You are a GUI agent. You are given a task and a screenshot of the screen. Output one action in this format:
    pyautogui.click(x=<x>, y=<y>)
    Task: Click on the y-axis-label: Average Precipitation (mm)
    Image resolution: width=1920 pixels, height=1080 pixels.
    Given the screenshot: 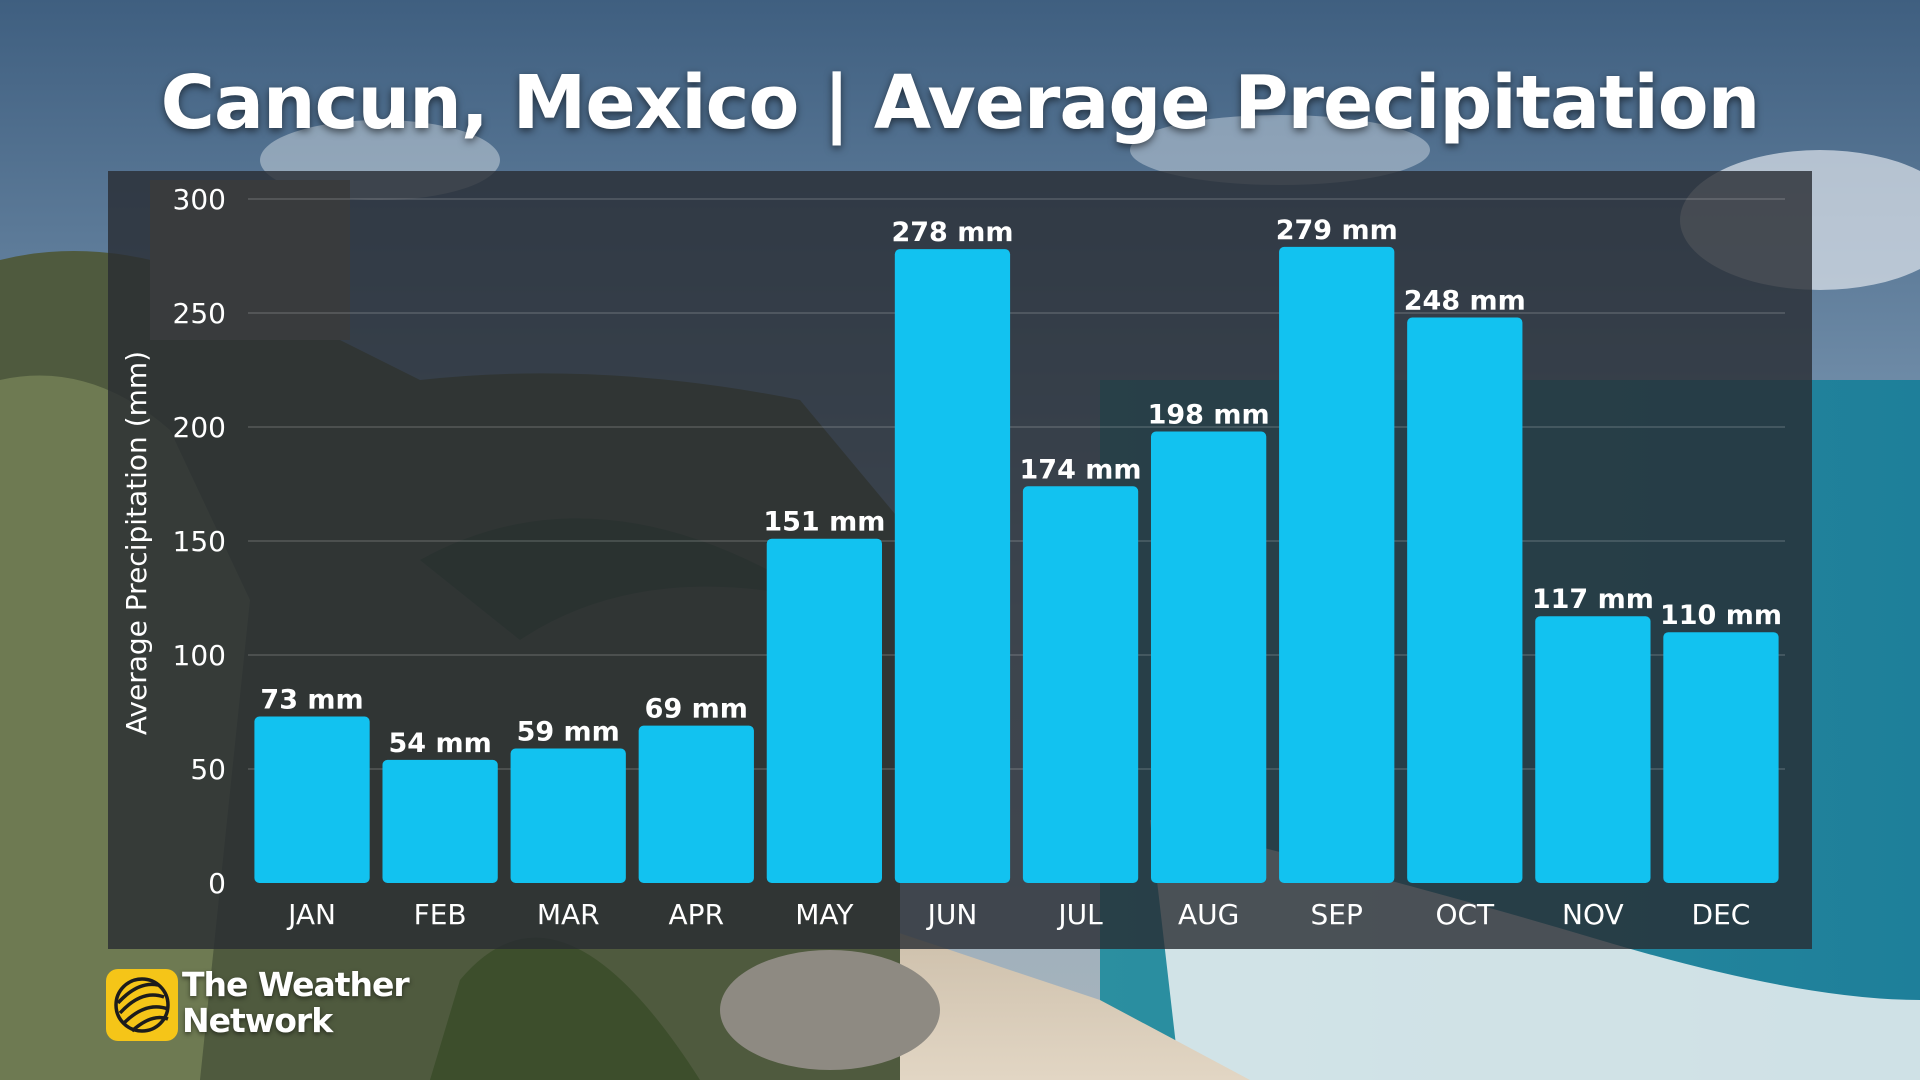 What is the action you would take?
    pyautogui.click(x=136, y=543)
    